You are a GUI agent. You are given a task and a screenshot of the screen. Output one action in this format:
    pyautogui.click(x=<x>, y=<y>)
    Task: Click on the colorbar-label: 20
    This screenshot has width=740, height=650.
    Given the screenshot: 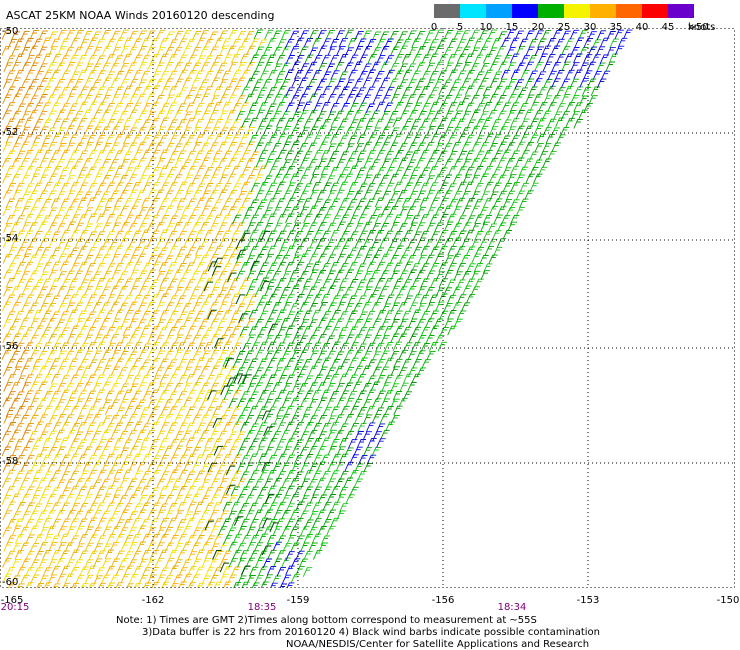 What is the action you would take?
    pyautogui.click(x=538, y=27)
    